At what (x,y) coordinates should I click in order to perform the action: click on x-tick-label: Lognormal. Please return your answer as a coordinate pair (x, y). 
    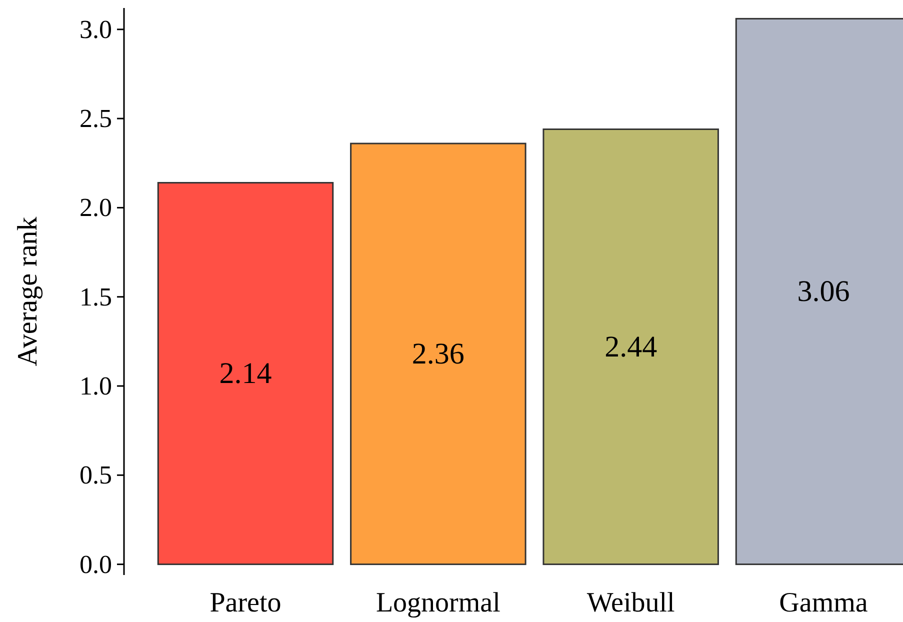
    Looking at the image, I should click on (438, 603).